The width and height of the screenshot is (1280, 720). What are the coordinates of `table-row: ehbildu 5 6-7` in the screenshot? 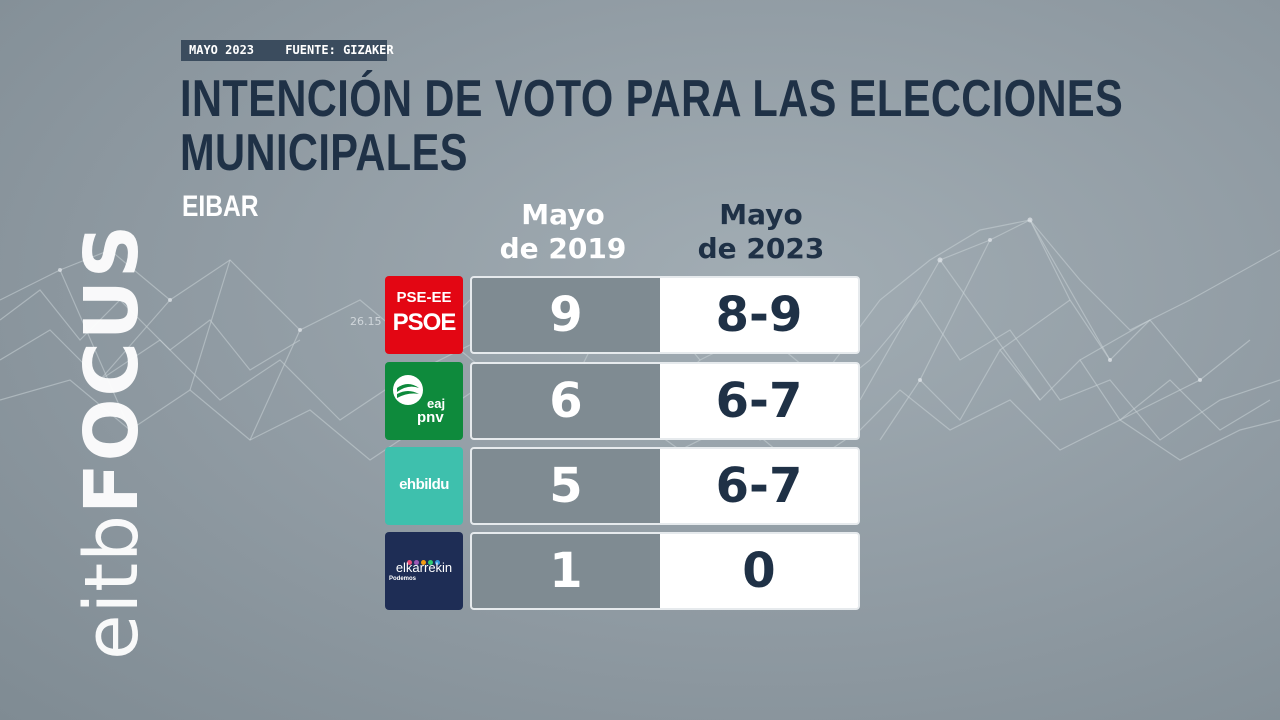 It's located at (622, 486).